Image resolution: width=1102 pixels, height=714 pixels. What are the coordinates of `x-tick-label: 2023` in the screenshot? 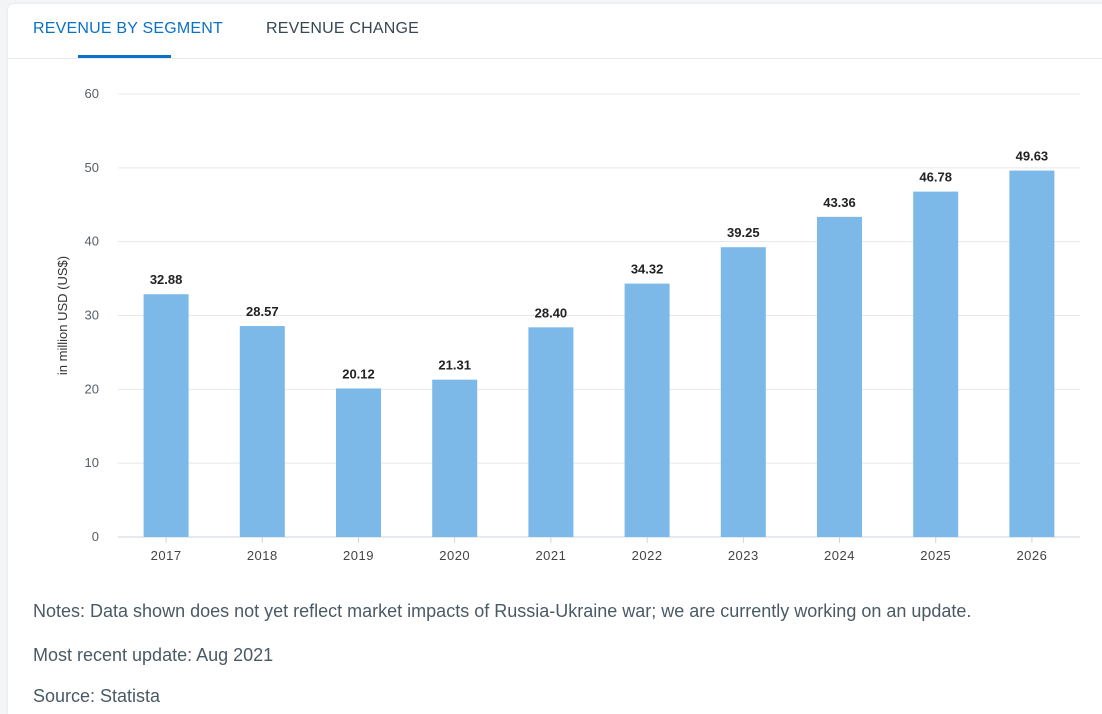 It's located at (743, 555).